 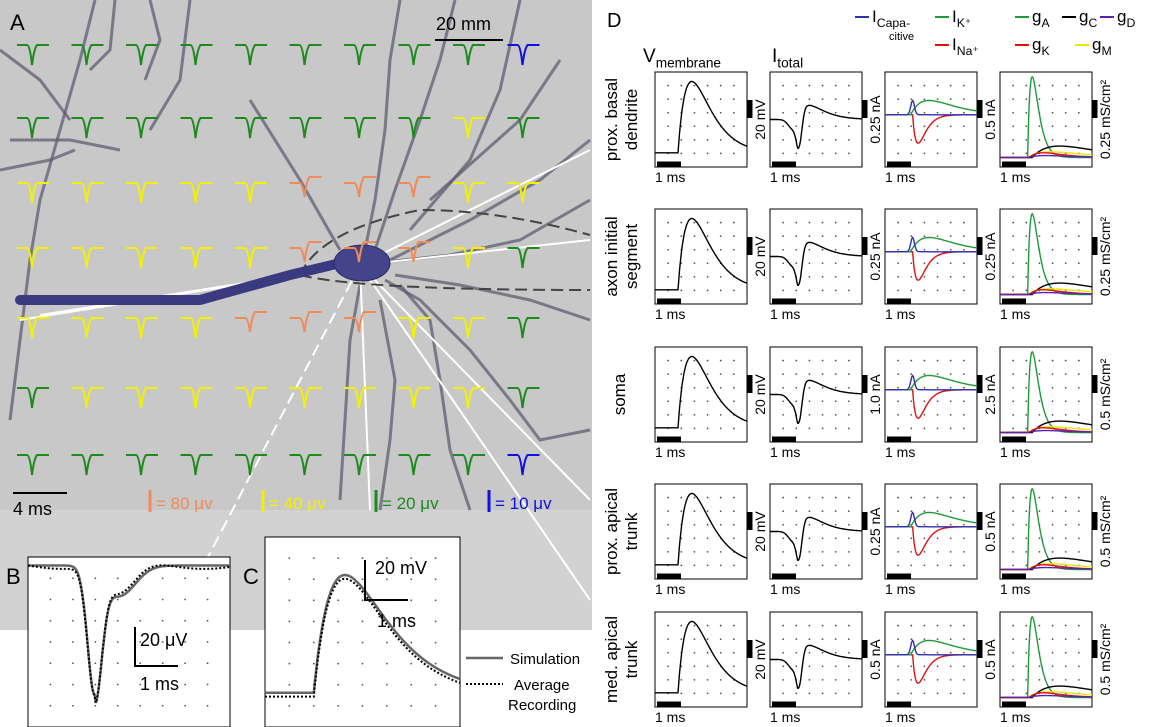 What do you see at coordinates (631, 119) in the screenshot?
I see `row-label-line: dendrite` at bounding box center [631, 119].